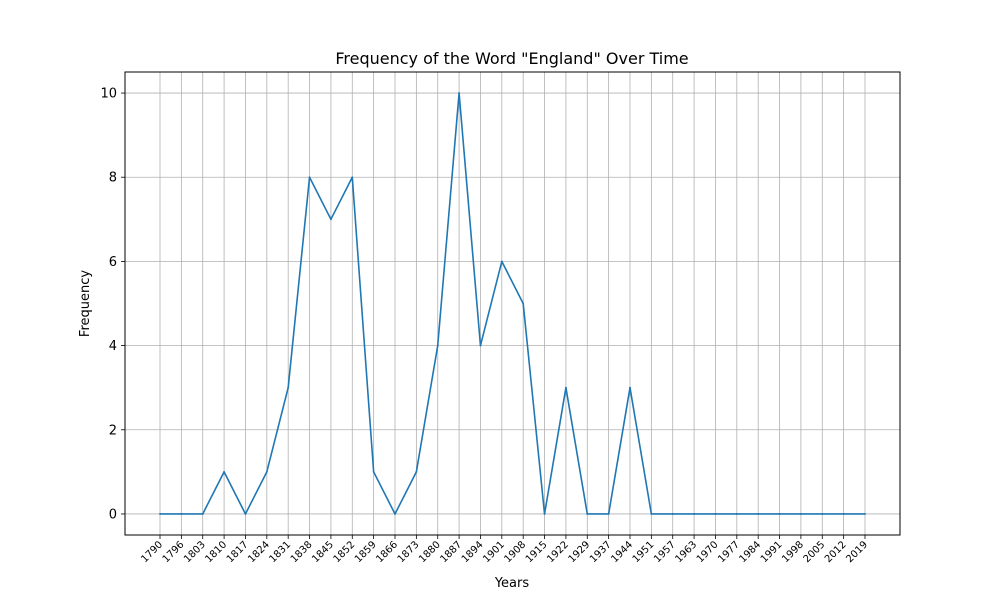  What do you see at coordinates (174, 552) in the screenshot?
I see `x-tick-label: 1796` at bounding box center [174, 552].